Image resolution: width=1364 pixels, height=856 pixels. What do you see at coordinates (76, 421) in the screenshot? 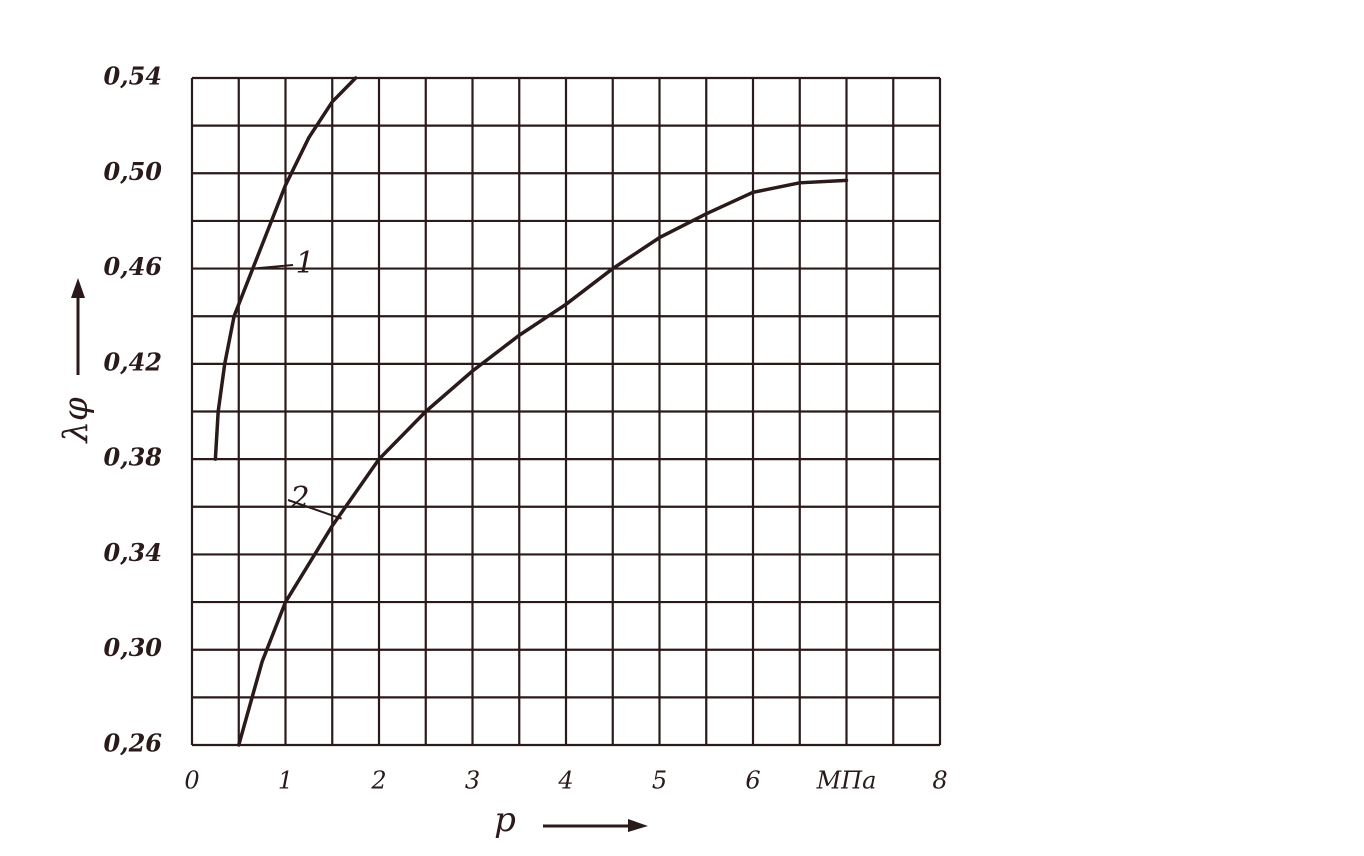
I see `y-axis-label: λφ` at bounding box center [76, 421].